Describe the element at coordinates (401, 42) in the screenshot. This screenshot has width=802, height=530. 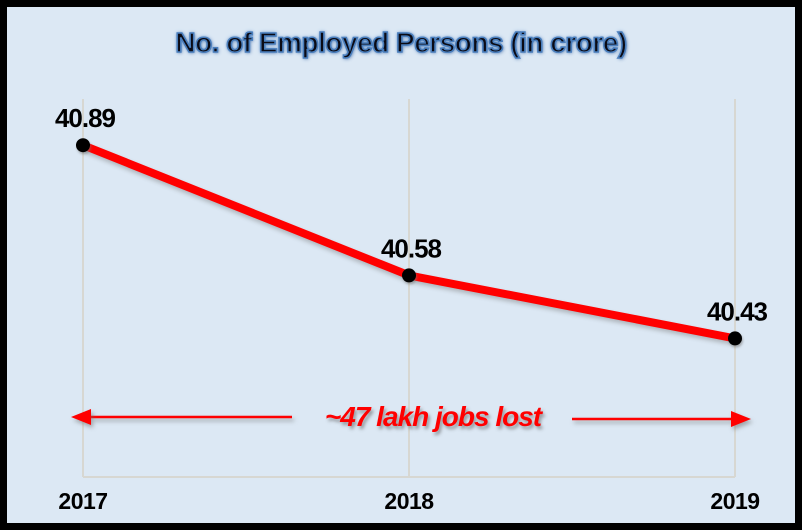
I see `chart-title: No. of Employed Persons (in crore)` at that location.